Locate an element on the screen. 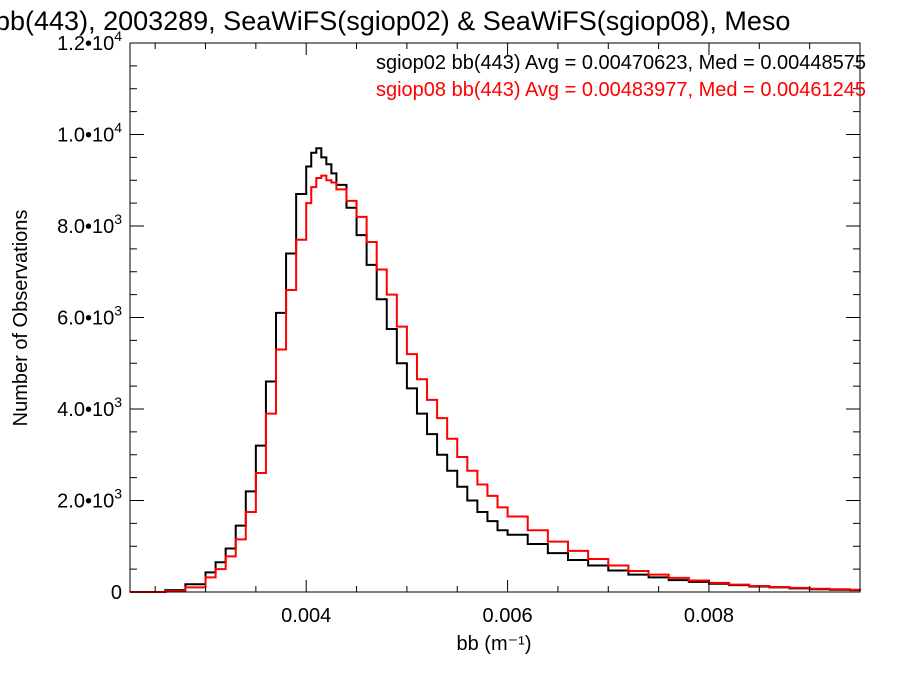  y-tick-label: 8.0•103 is located at coordinates (89, 224).